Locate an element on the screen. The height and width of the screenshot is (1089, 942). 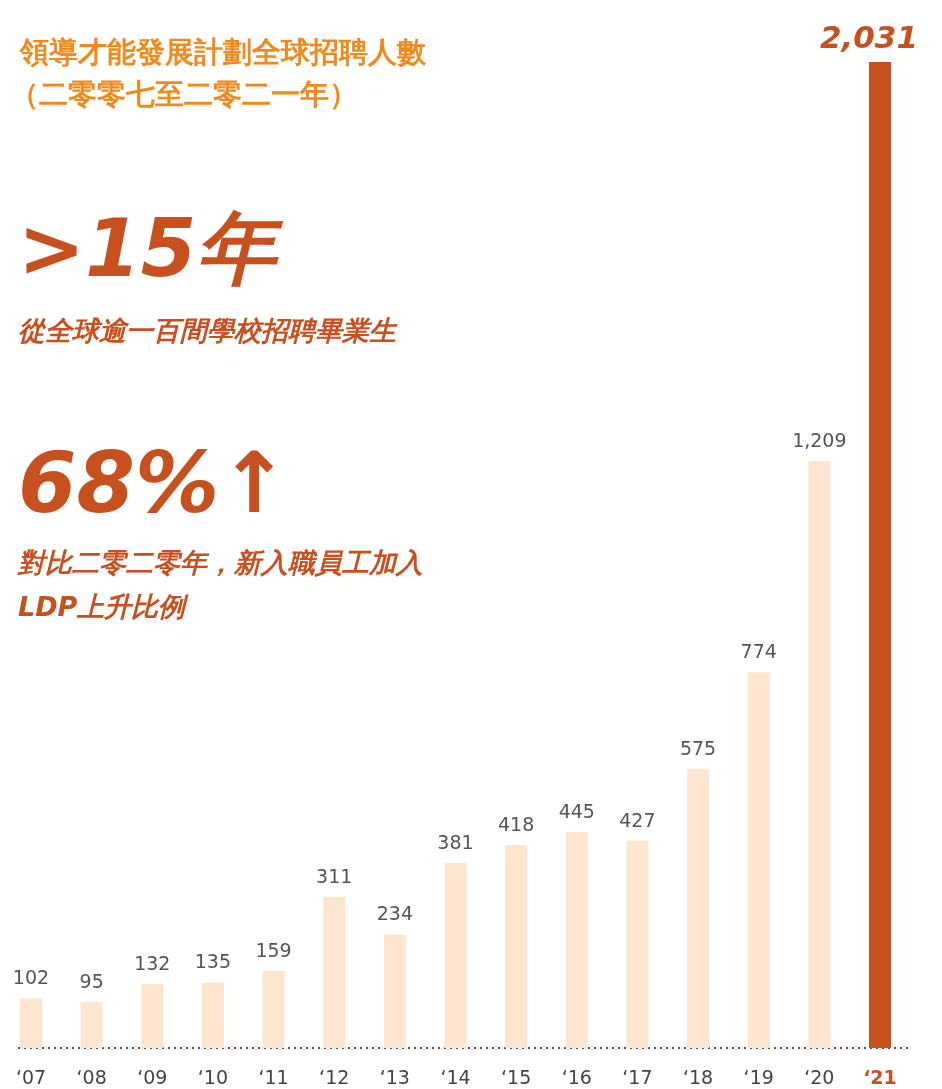
x-tick-label: ‘15 is located at coordinates (516, 1077).